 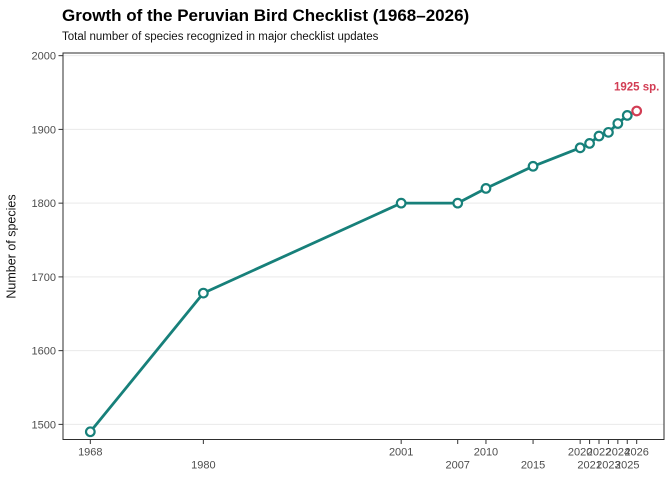 What do you see at coordinates (11, 246) in the screenshot?
I see `y-axis-title: Number of species` at bounding box center [11, 246].